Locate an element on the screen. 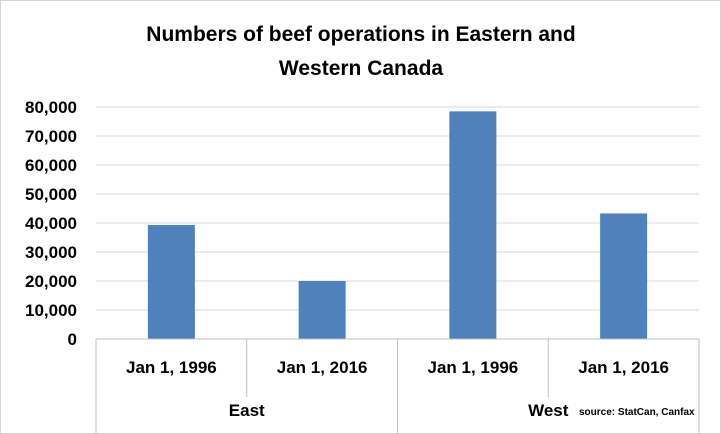  y-tick-label: 30,000 is located at coordinates (51, 252).